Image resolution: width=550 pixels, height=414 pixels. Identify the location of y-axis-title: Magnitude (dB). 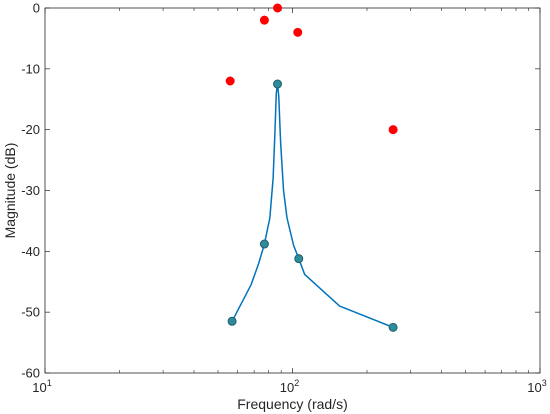
(10, 191).